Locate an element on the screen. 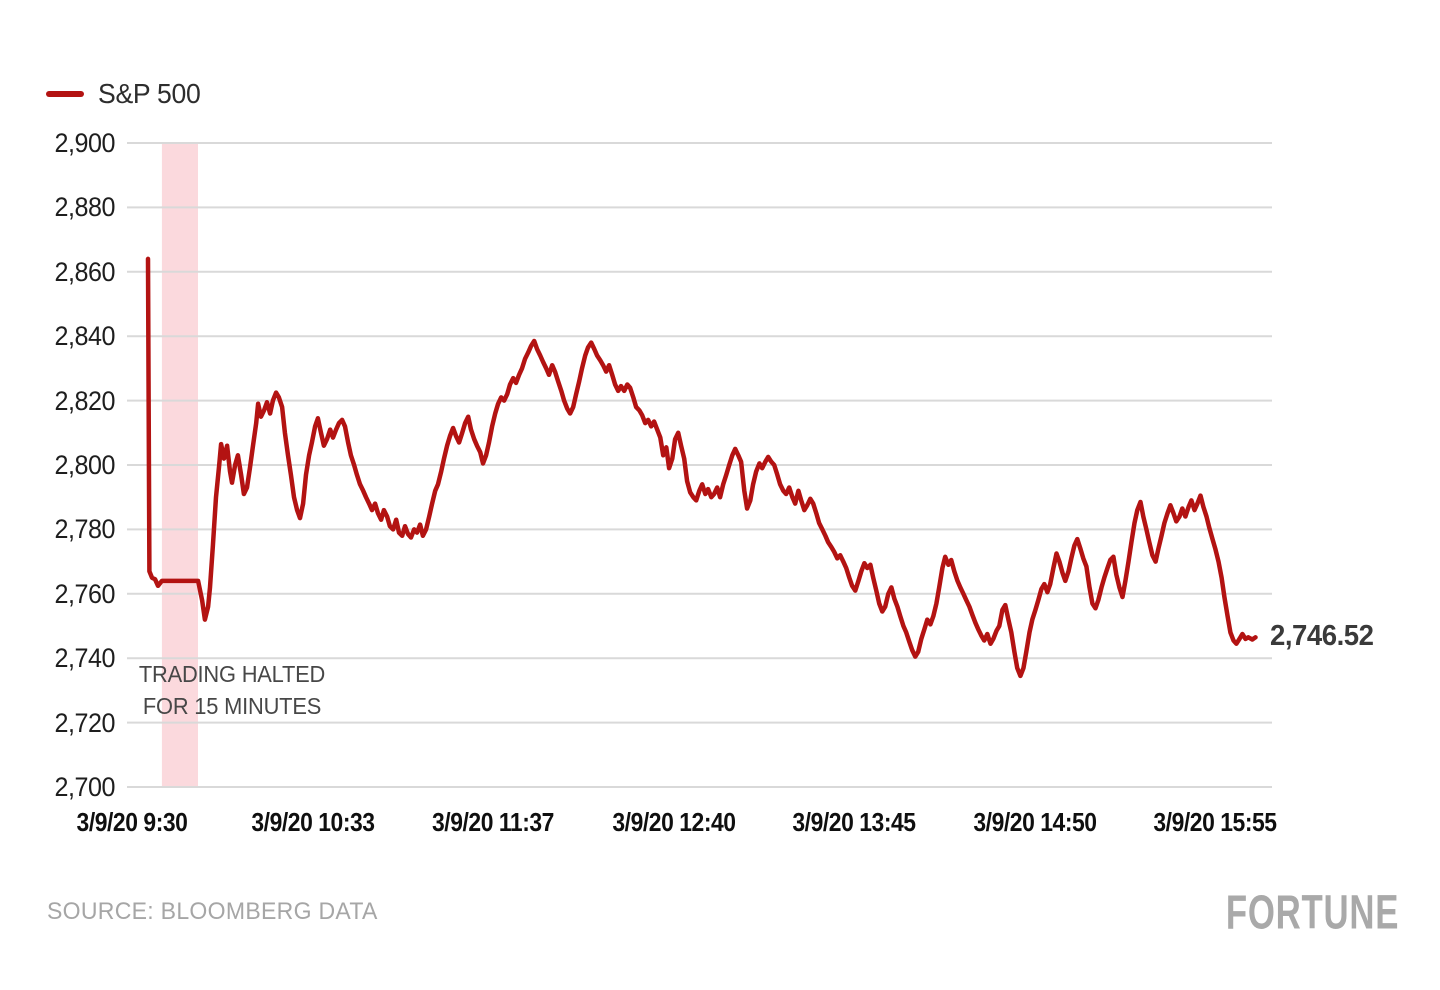 This screenshot has width=1440, height=990. trading-halt-annotation-line1: TRADING HALTED is located at coordinates (232, 674).